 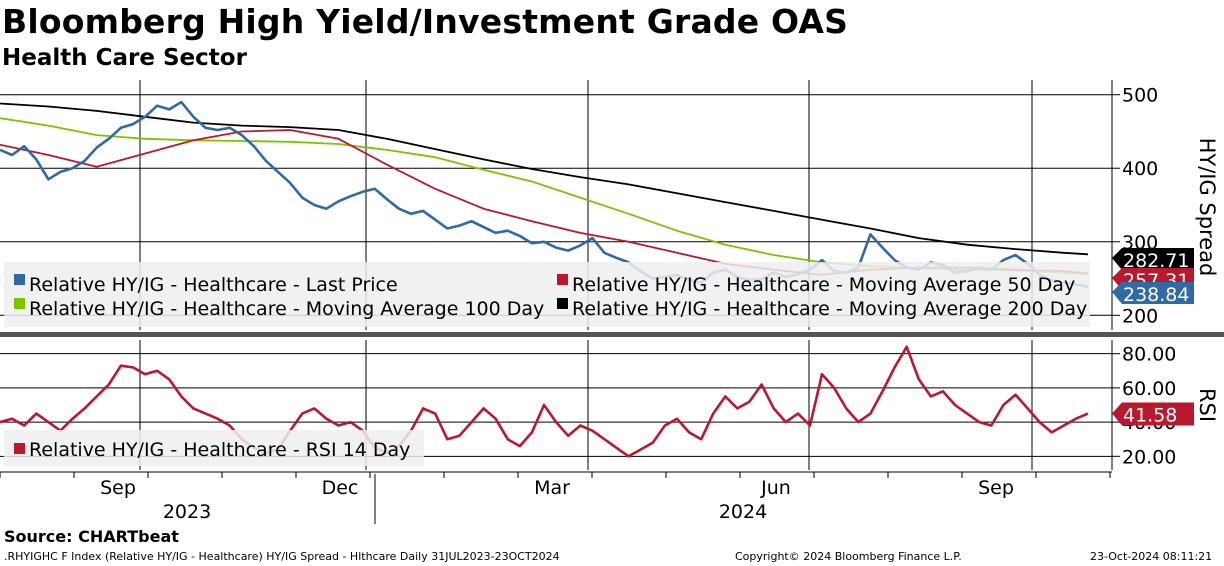 I want to click on last-value-text: 41.58, so click(x=1150, y=416).